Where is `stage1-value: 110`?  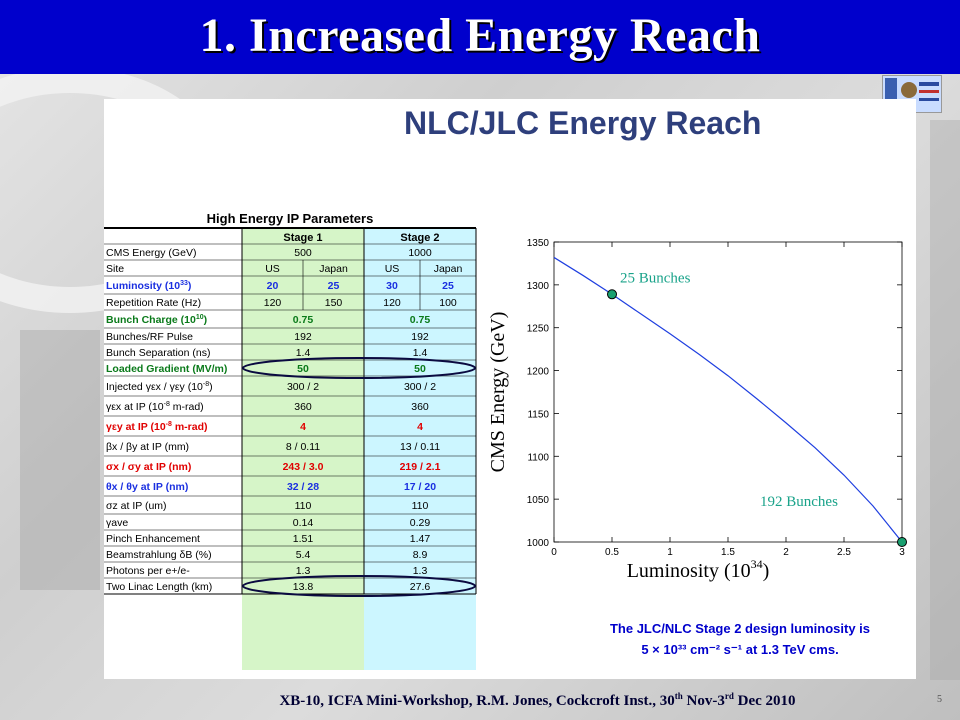 stage1-value: 110 is located at coordinates (303, 506).